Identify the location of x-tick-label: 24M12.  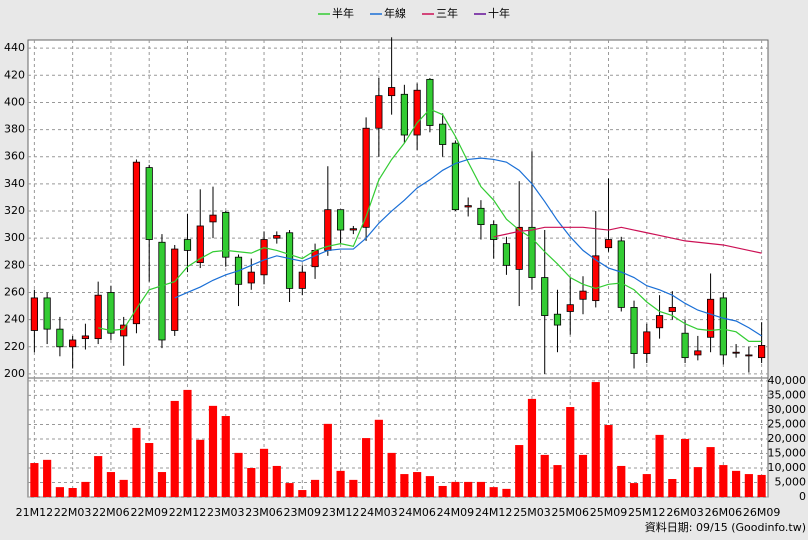
(494, 512).